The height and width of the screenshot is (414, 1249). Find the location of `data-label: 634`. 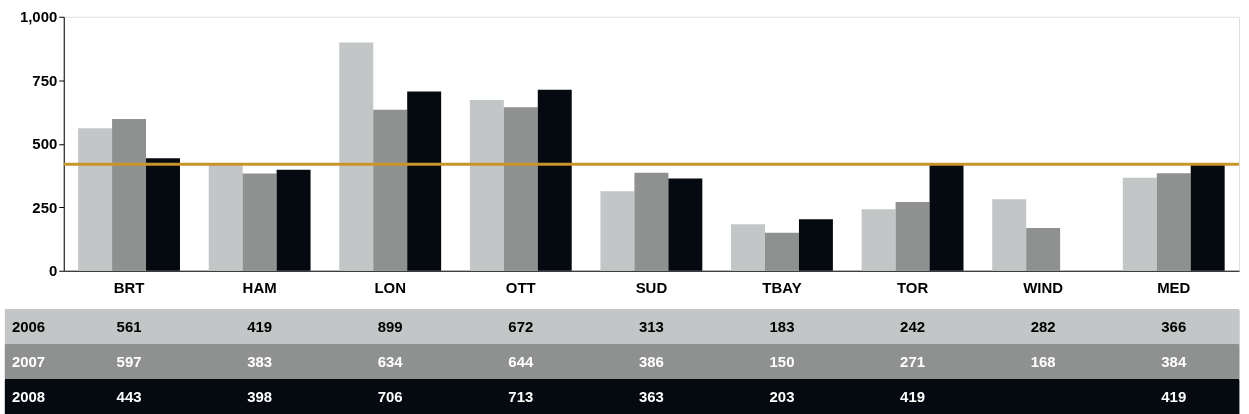

data-label: 634 is located at coordinates (390, 361).